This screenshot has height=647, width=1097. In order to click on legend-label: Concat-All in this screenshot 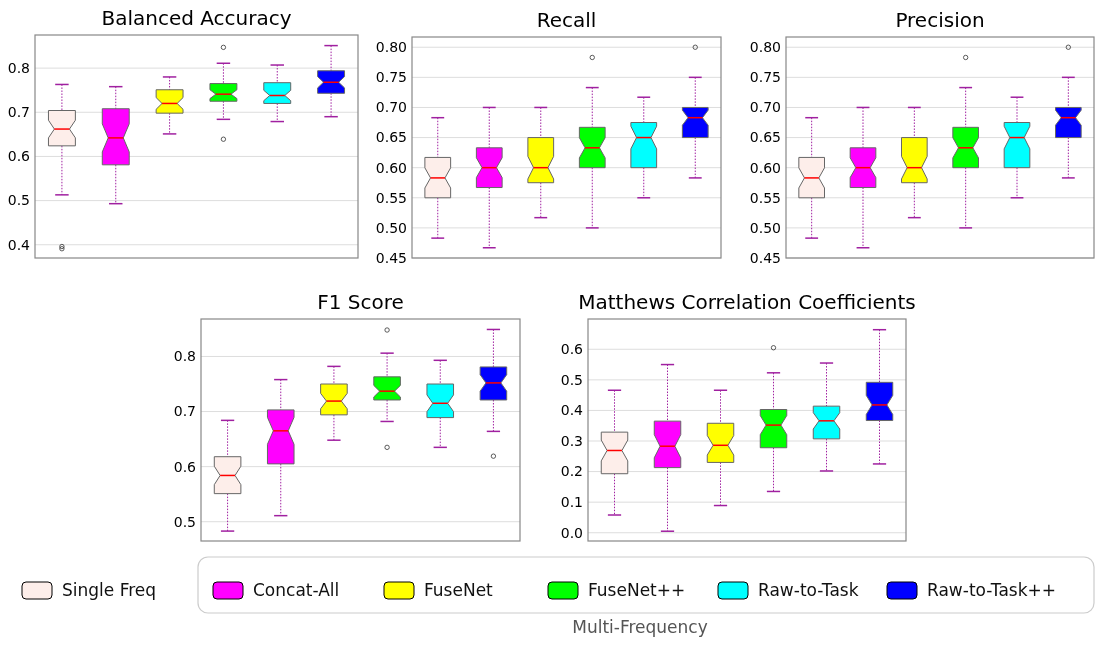, I will do `click(296, 590)`.